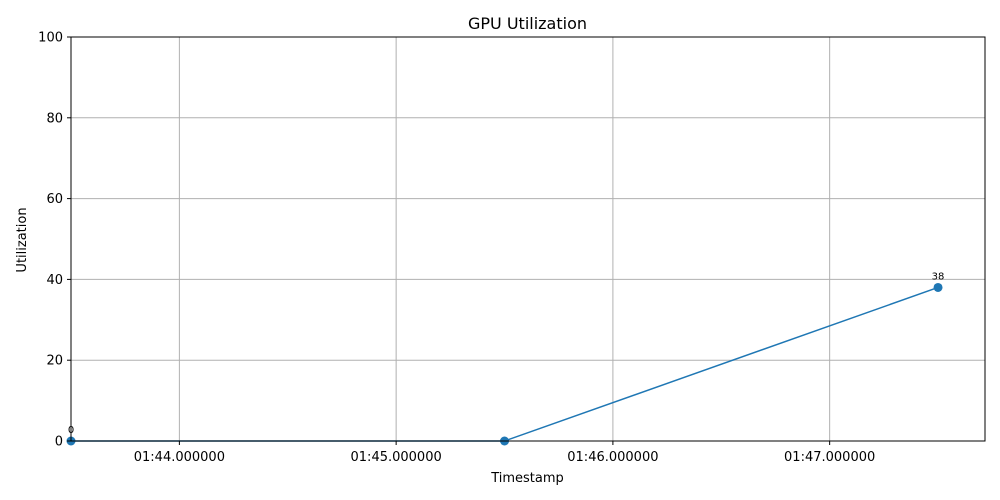  What do you see at coordinates (59, 442) in the screenshot?
I see `y-tick-label: 0` at bounding box center [59, 442].